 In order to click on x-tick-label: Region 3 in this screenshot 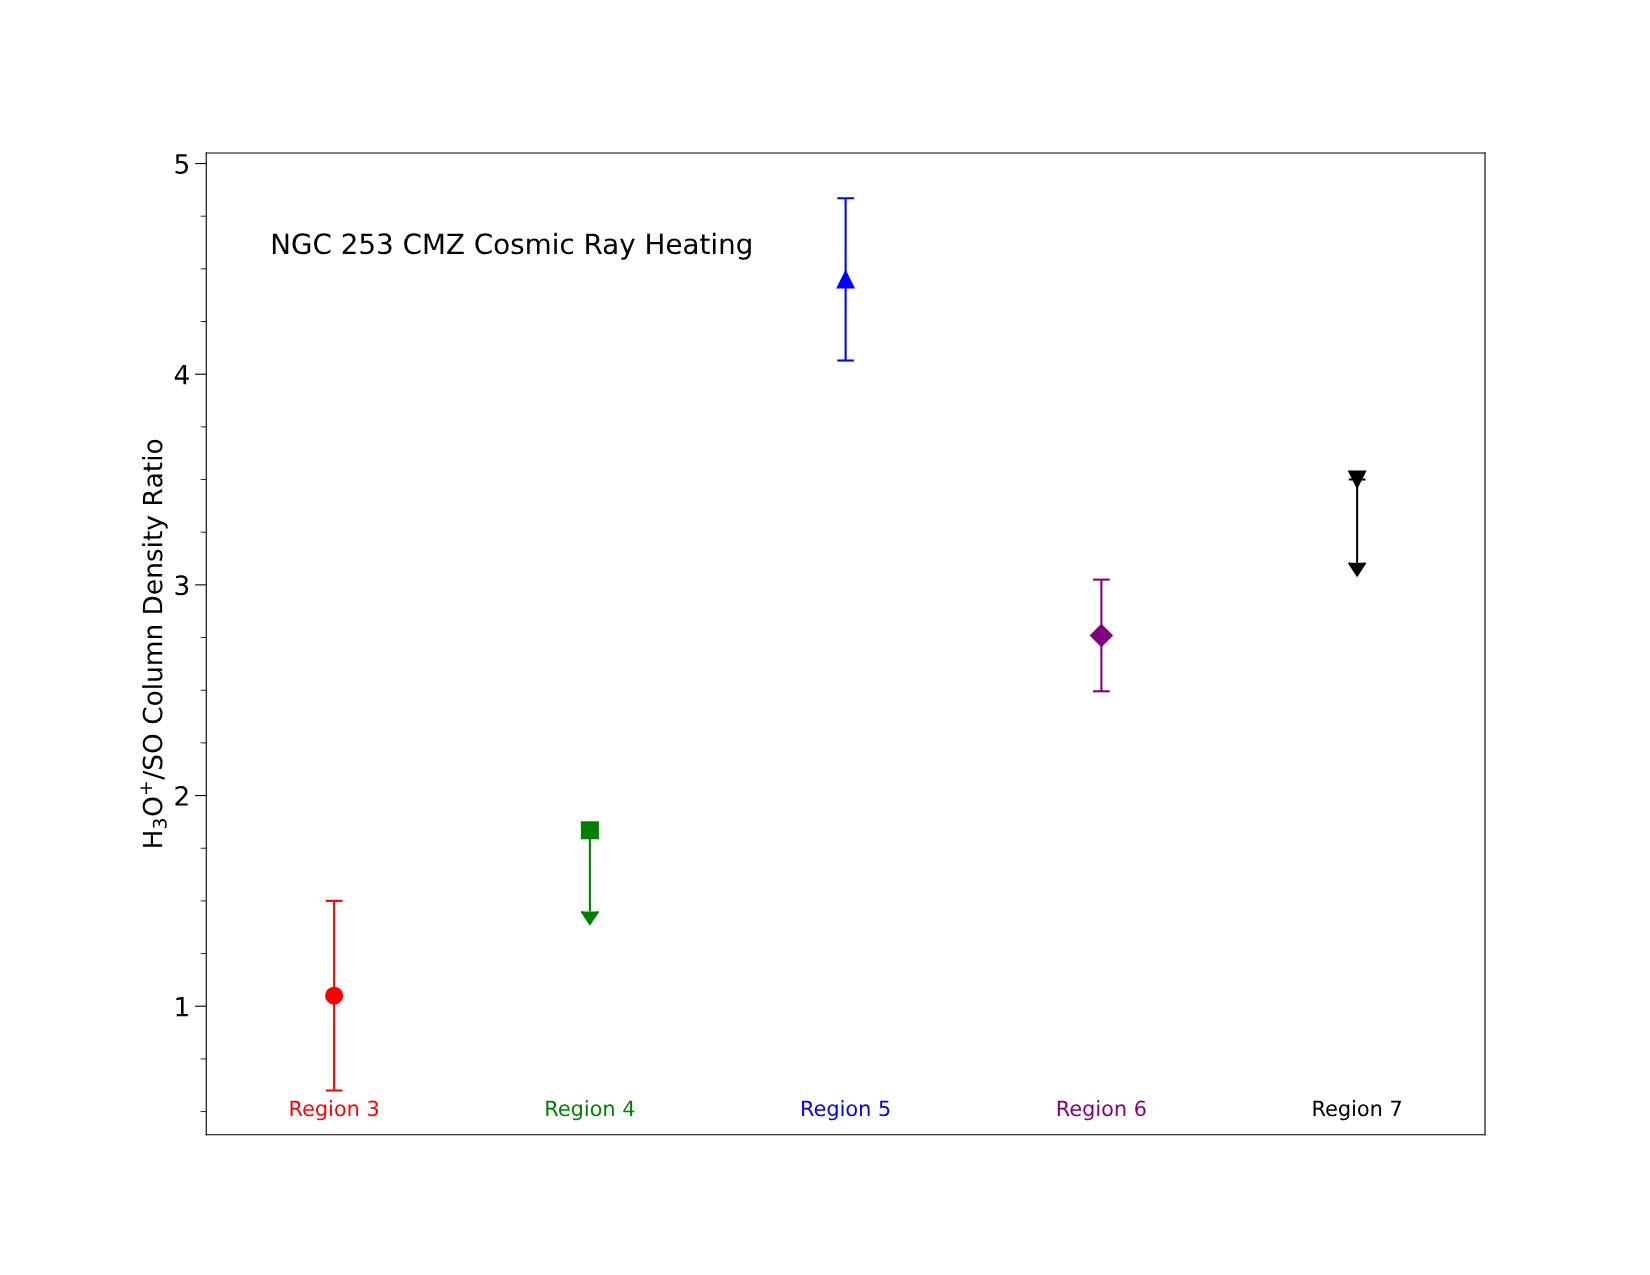, I will do `click(334, 1110)`.